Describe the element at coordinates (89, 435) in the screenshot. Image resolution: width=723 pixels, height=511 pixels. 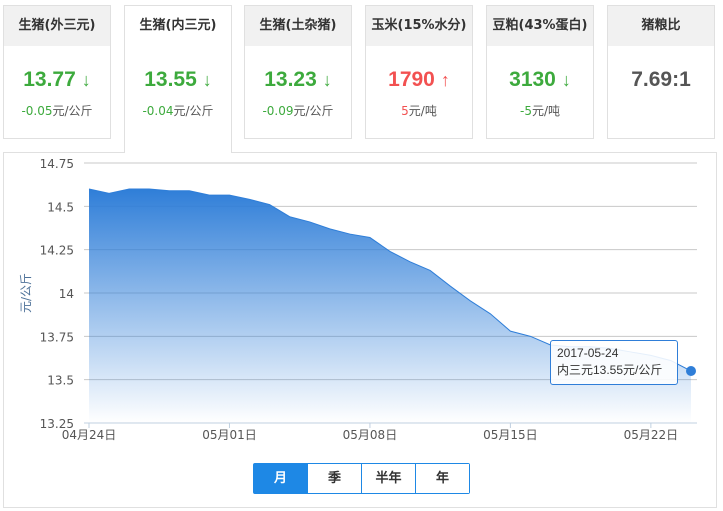
I see `x-tick-label: 04月24日` at that location.